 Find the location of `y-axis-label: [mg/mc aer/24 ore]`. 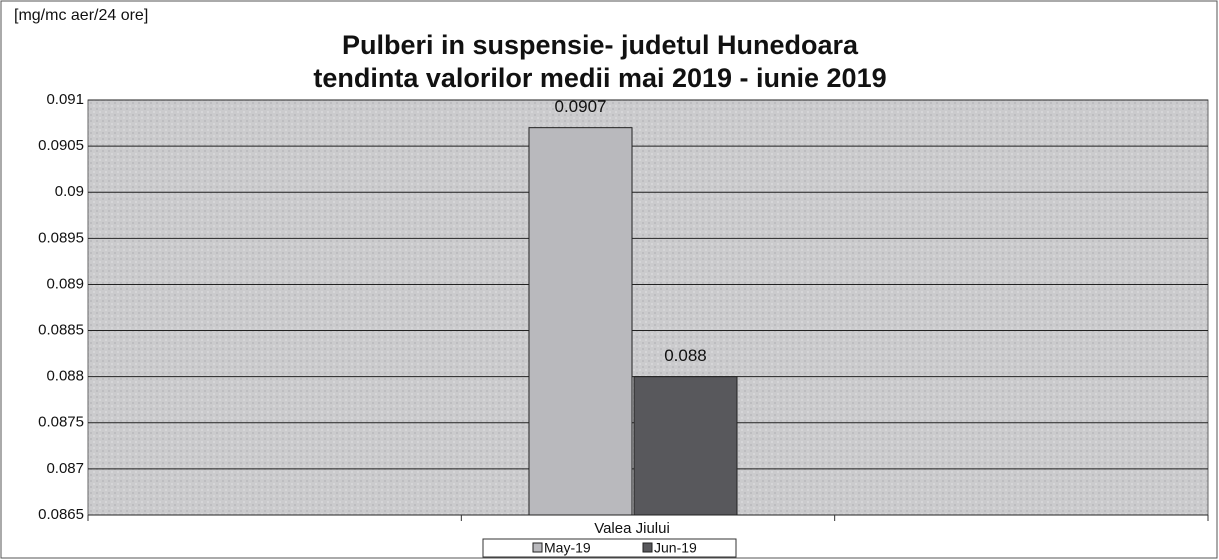

y-axis-label: [mg/mc aer/24 ore] is located at coordinates (81, 15).